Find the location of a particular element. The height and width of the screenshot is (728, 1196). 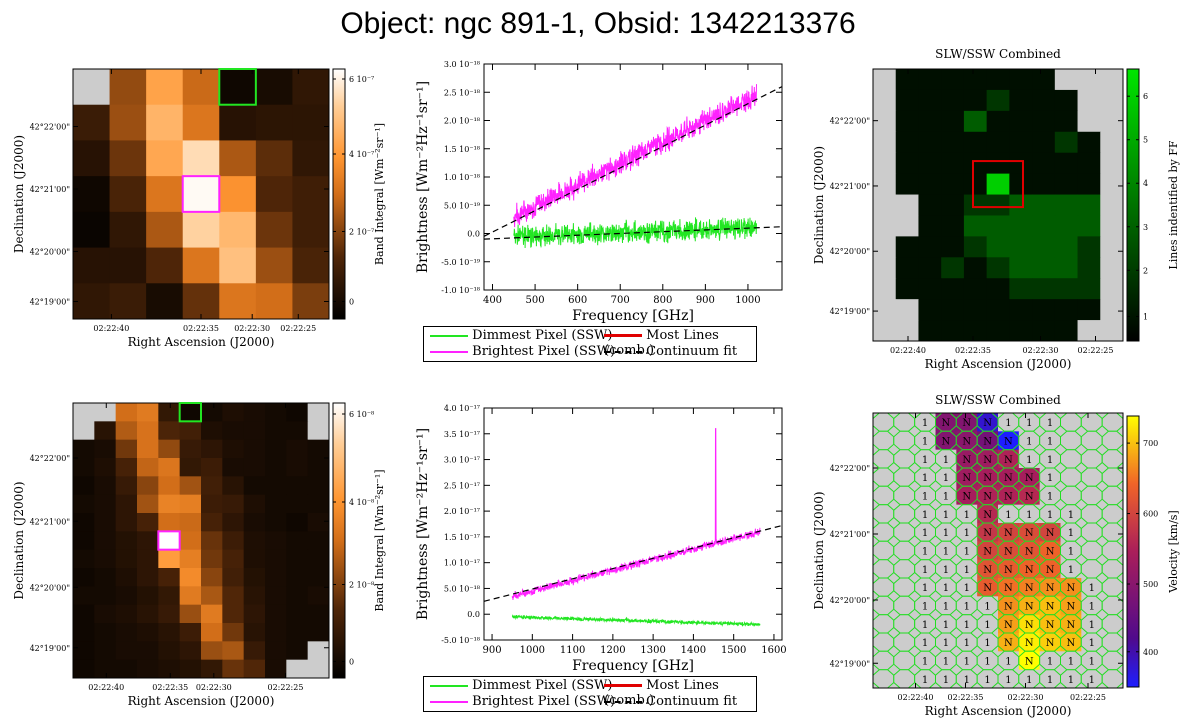

p6-xlabel: Right Ascension (J2000) is located at coordinates (998, 711).